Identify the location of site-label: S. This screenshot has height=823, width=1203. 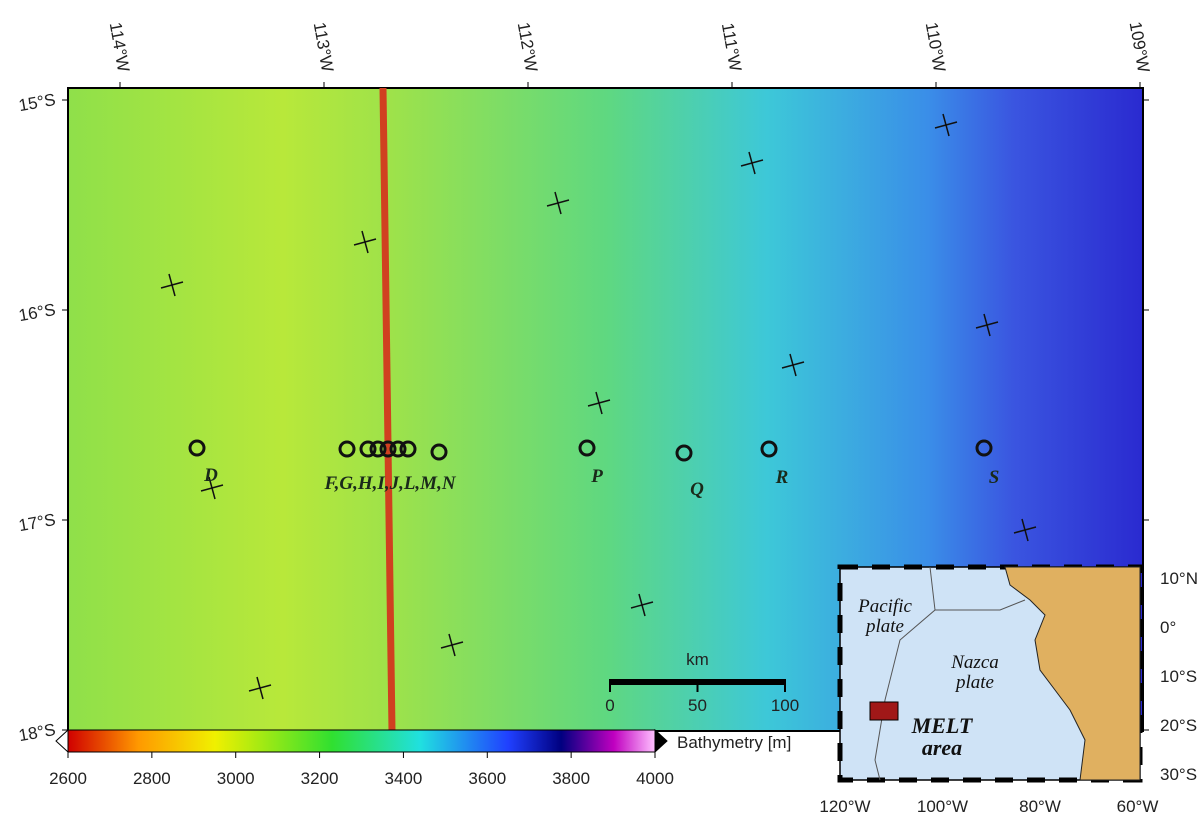
(994, 477).